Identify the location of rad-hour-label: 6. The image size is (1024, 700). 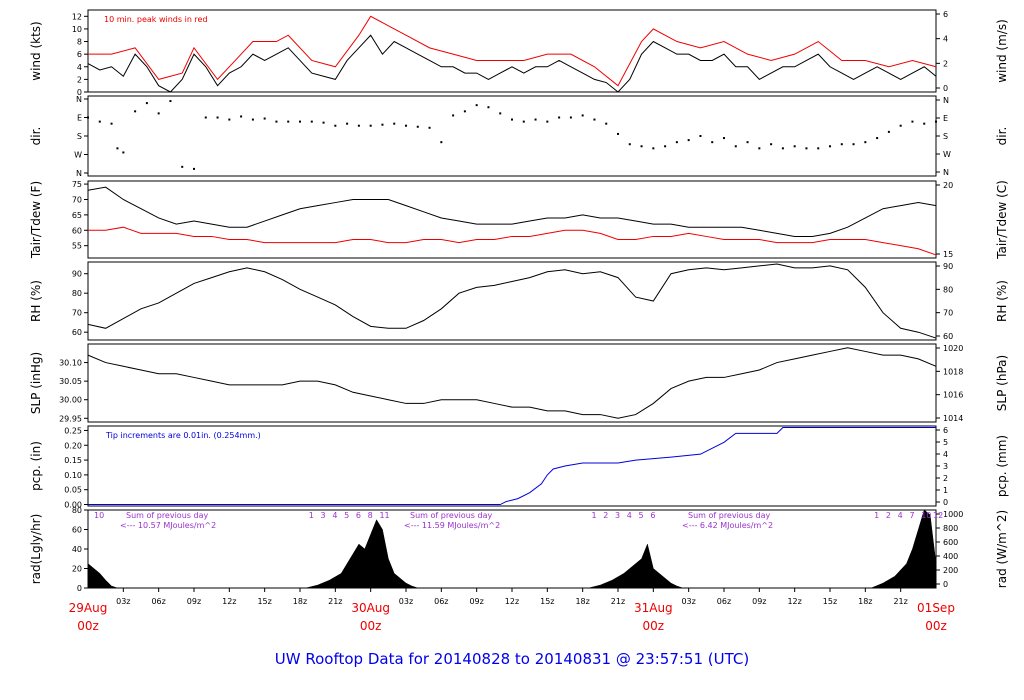
(358, 515).